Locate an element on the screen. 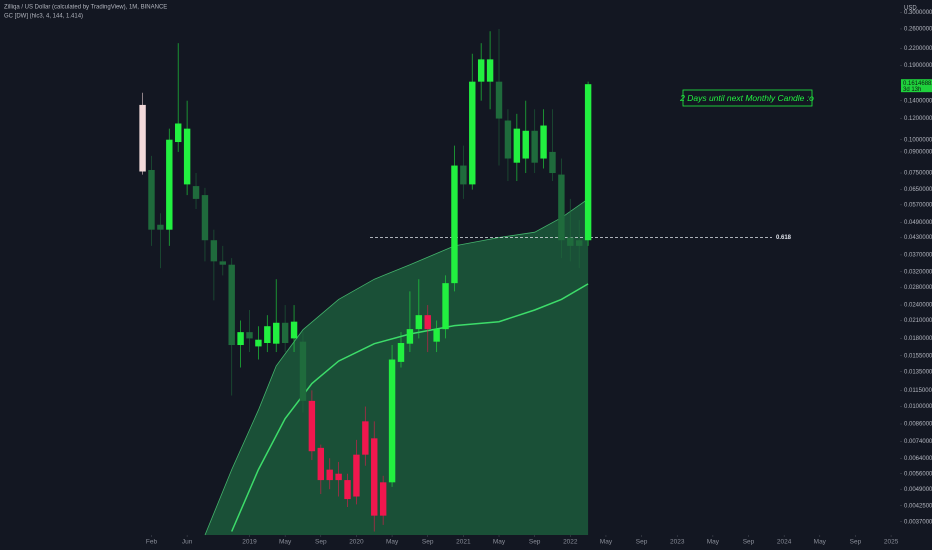  countdown: 3d 13h is located at coordinates (912, 90).